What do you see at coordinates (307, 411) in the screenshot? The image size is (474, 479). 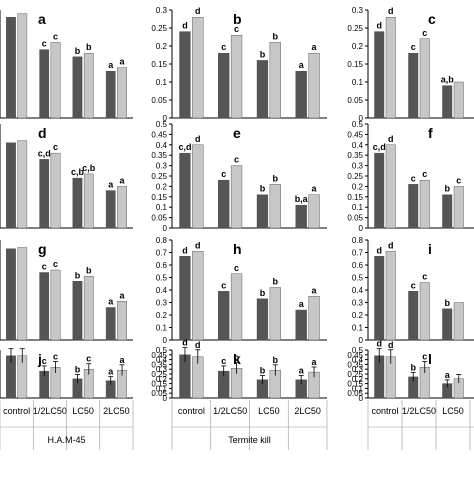 I see `x-tick-label: 2LC50` at bounding box center [307, 411].